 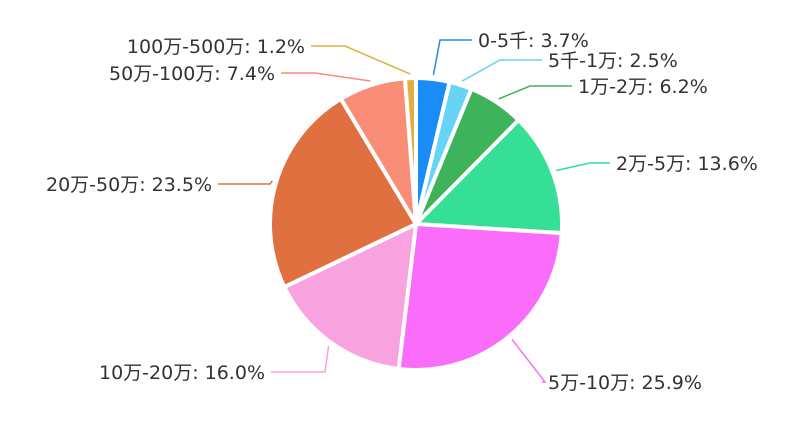 I want to click on data-label-6: 20万-50万: 23.5%, so click(x=129, y=185).